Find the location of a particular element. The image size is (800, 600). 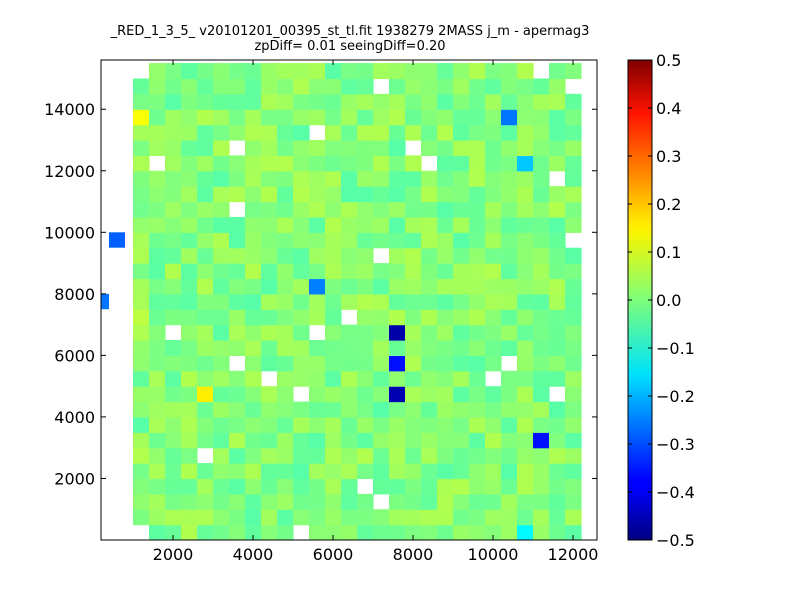

colorbar-tick-label: −0.2 is located at coordinates (675, 396).